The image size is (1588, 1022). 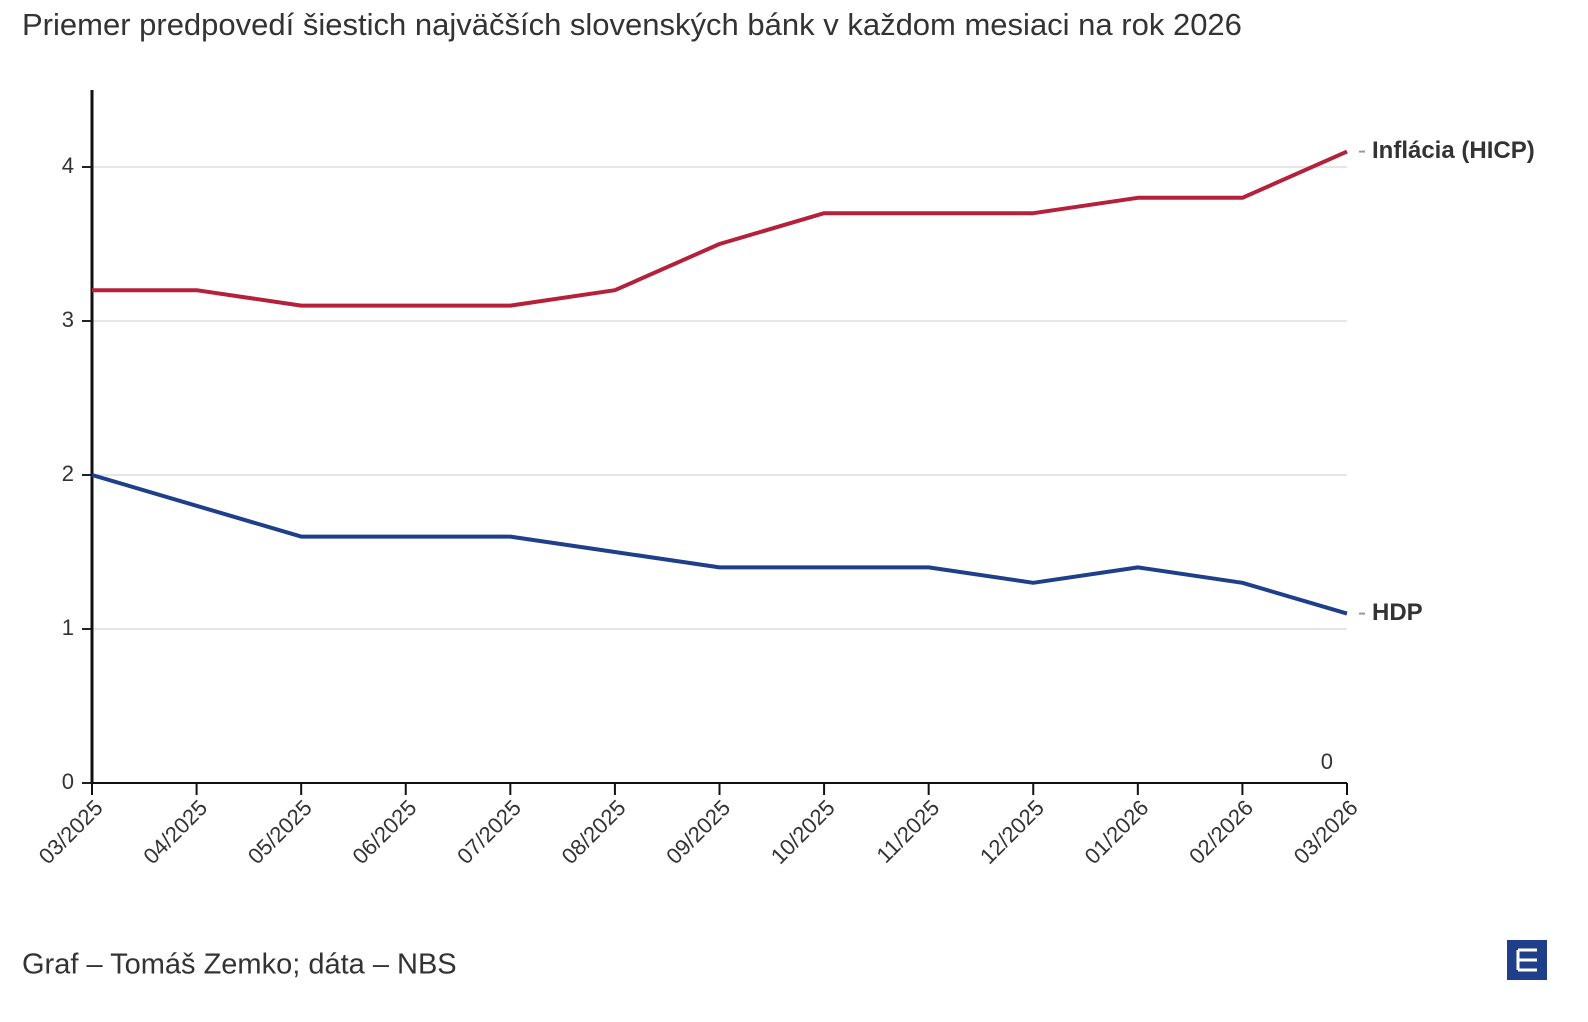 I want to click on x-tick-label: 05/2025, so click(x=280, y=832).